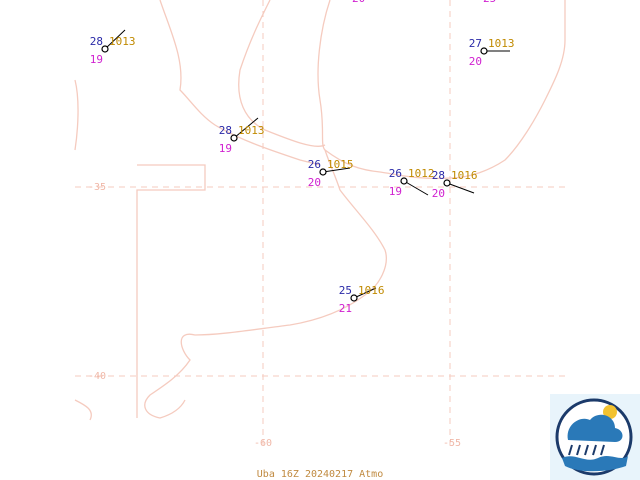 This screenshot has width=640, height=480. I want to click on temperature: 27, so click(475, 43).